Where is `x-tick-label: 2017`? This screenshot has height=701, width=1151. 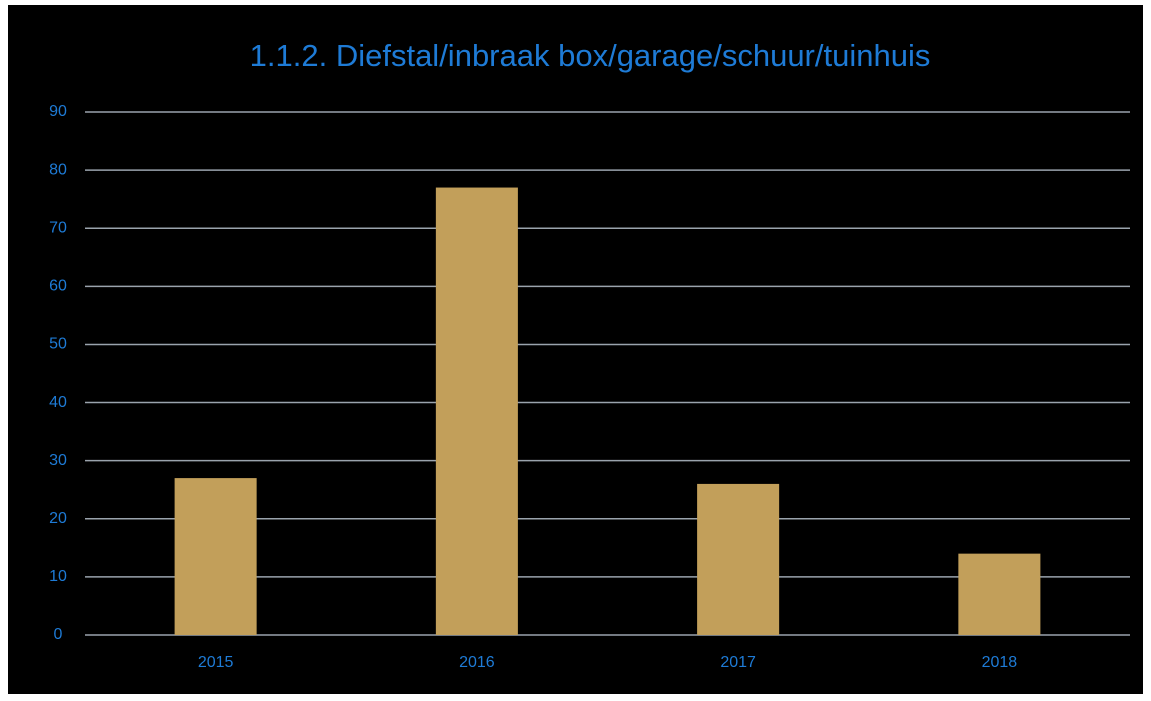
x-tick-label: 2017 is located at coordinates (738, 662).